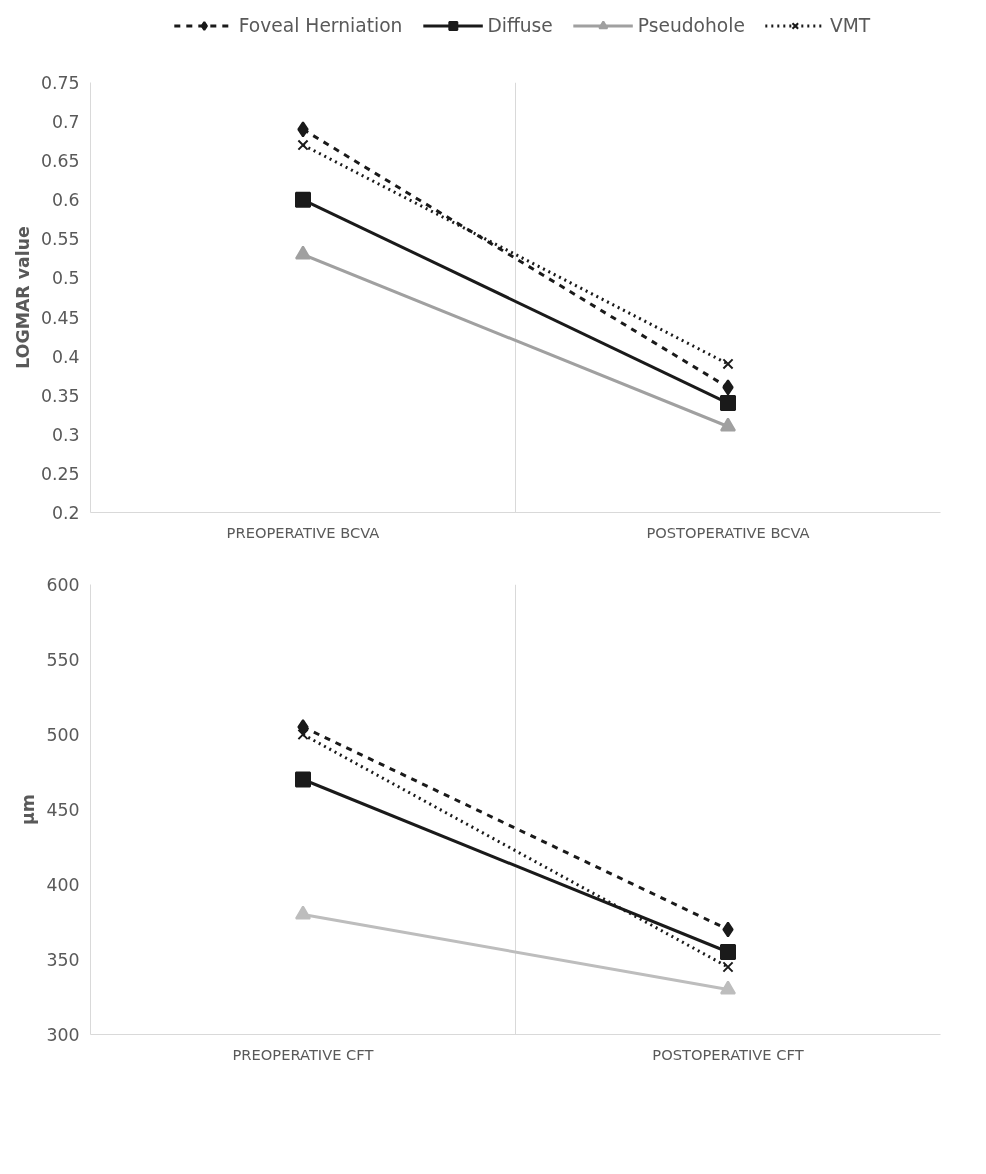  What do you see at coordinates (63, 960) in the screenshot?
I see `y-tick-label: 350` at bounding box center [63, 960].